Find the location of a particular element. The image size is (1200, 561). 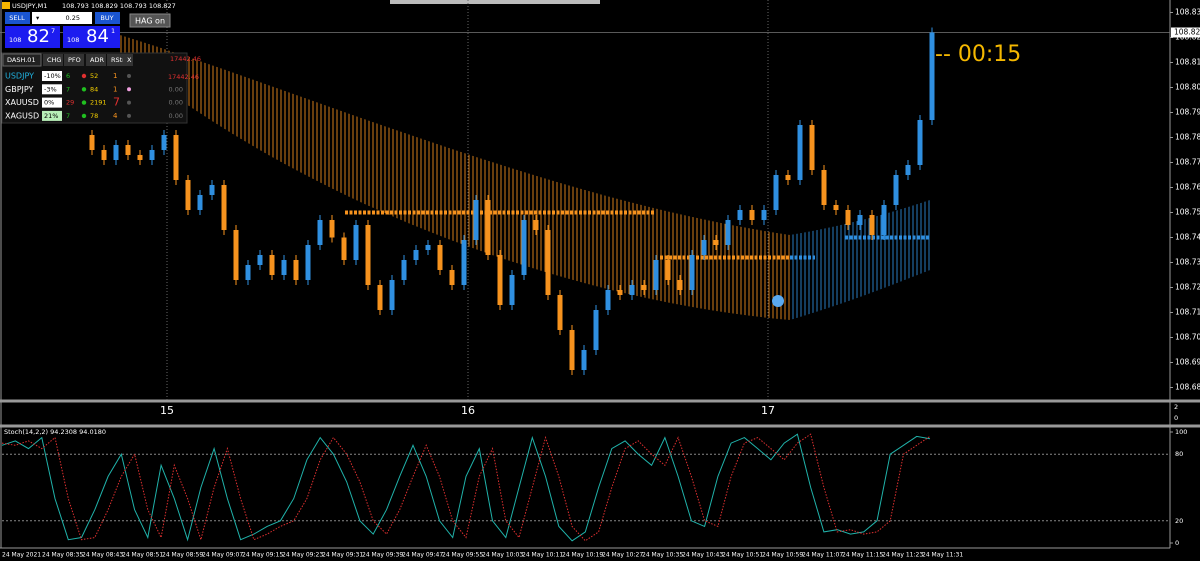

symbol-name: XAUUSD is located at coordinates (22, 102).